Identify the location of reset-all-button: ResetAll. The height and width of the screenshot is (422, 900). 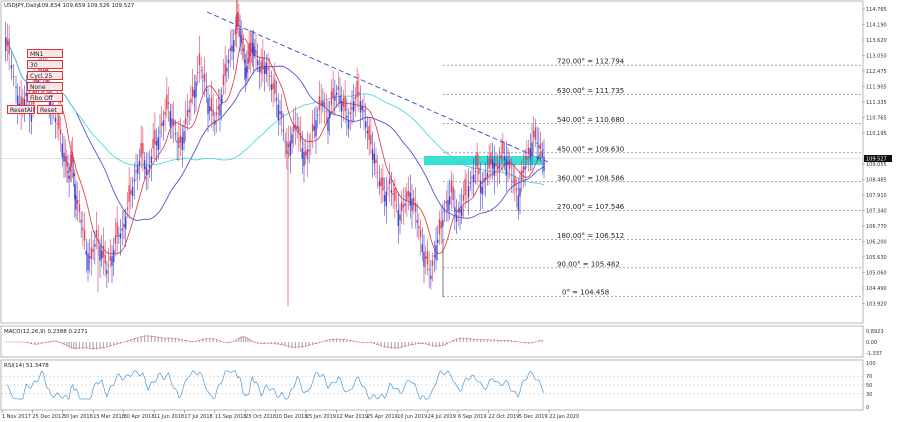
(21, 109).